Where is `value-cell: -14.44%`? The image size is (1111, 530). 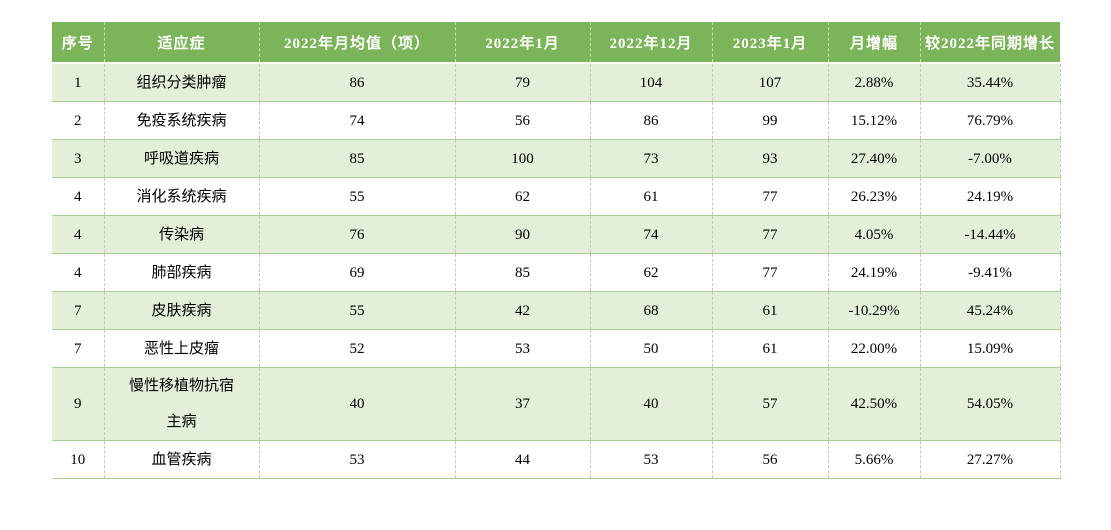
value-cell: -14.44% is located at coordinates (990, 234).